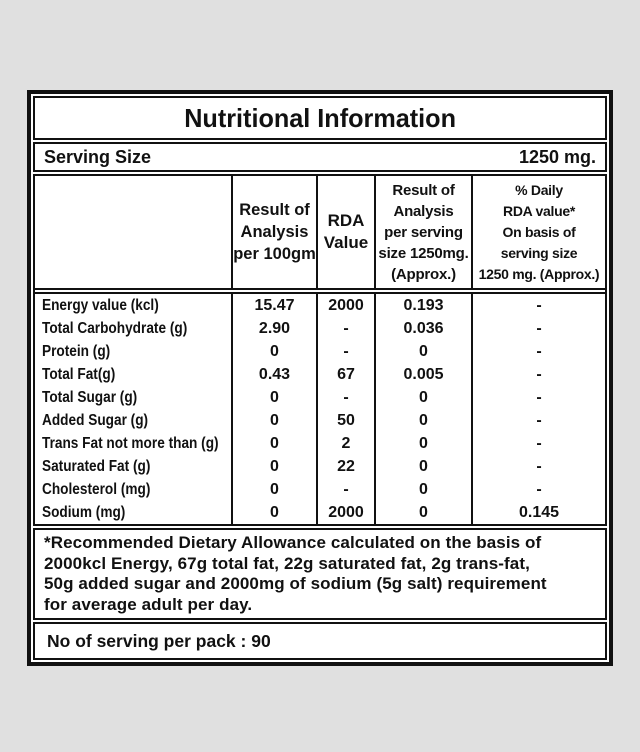 This screenshot has width=640, height=752. Describe the element at coordinates (275, 328) in the screenshot. I see `value-per-100gm: 2.90` at that location.